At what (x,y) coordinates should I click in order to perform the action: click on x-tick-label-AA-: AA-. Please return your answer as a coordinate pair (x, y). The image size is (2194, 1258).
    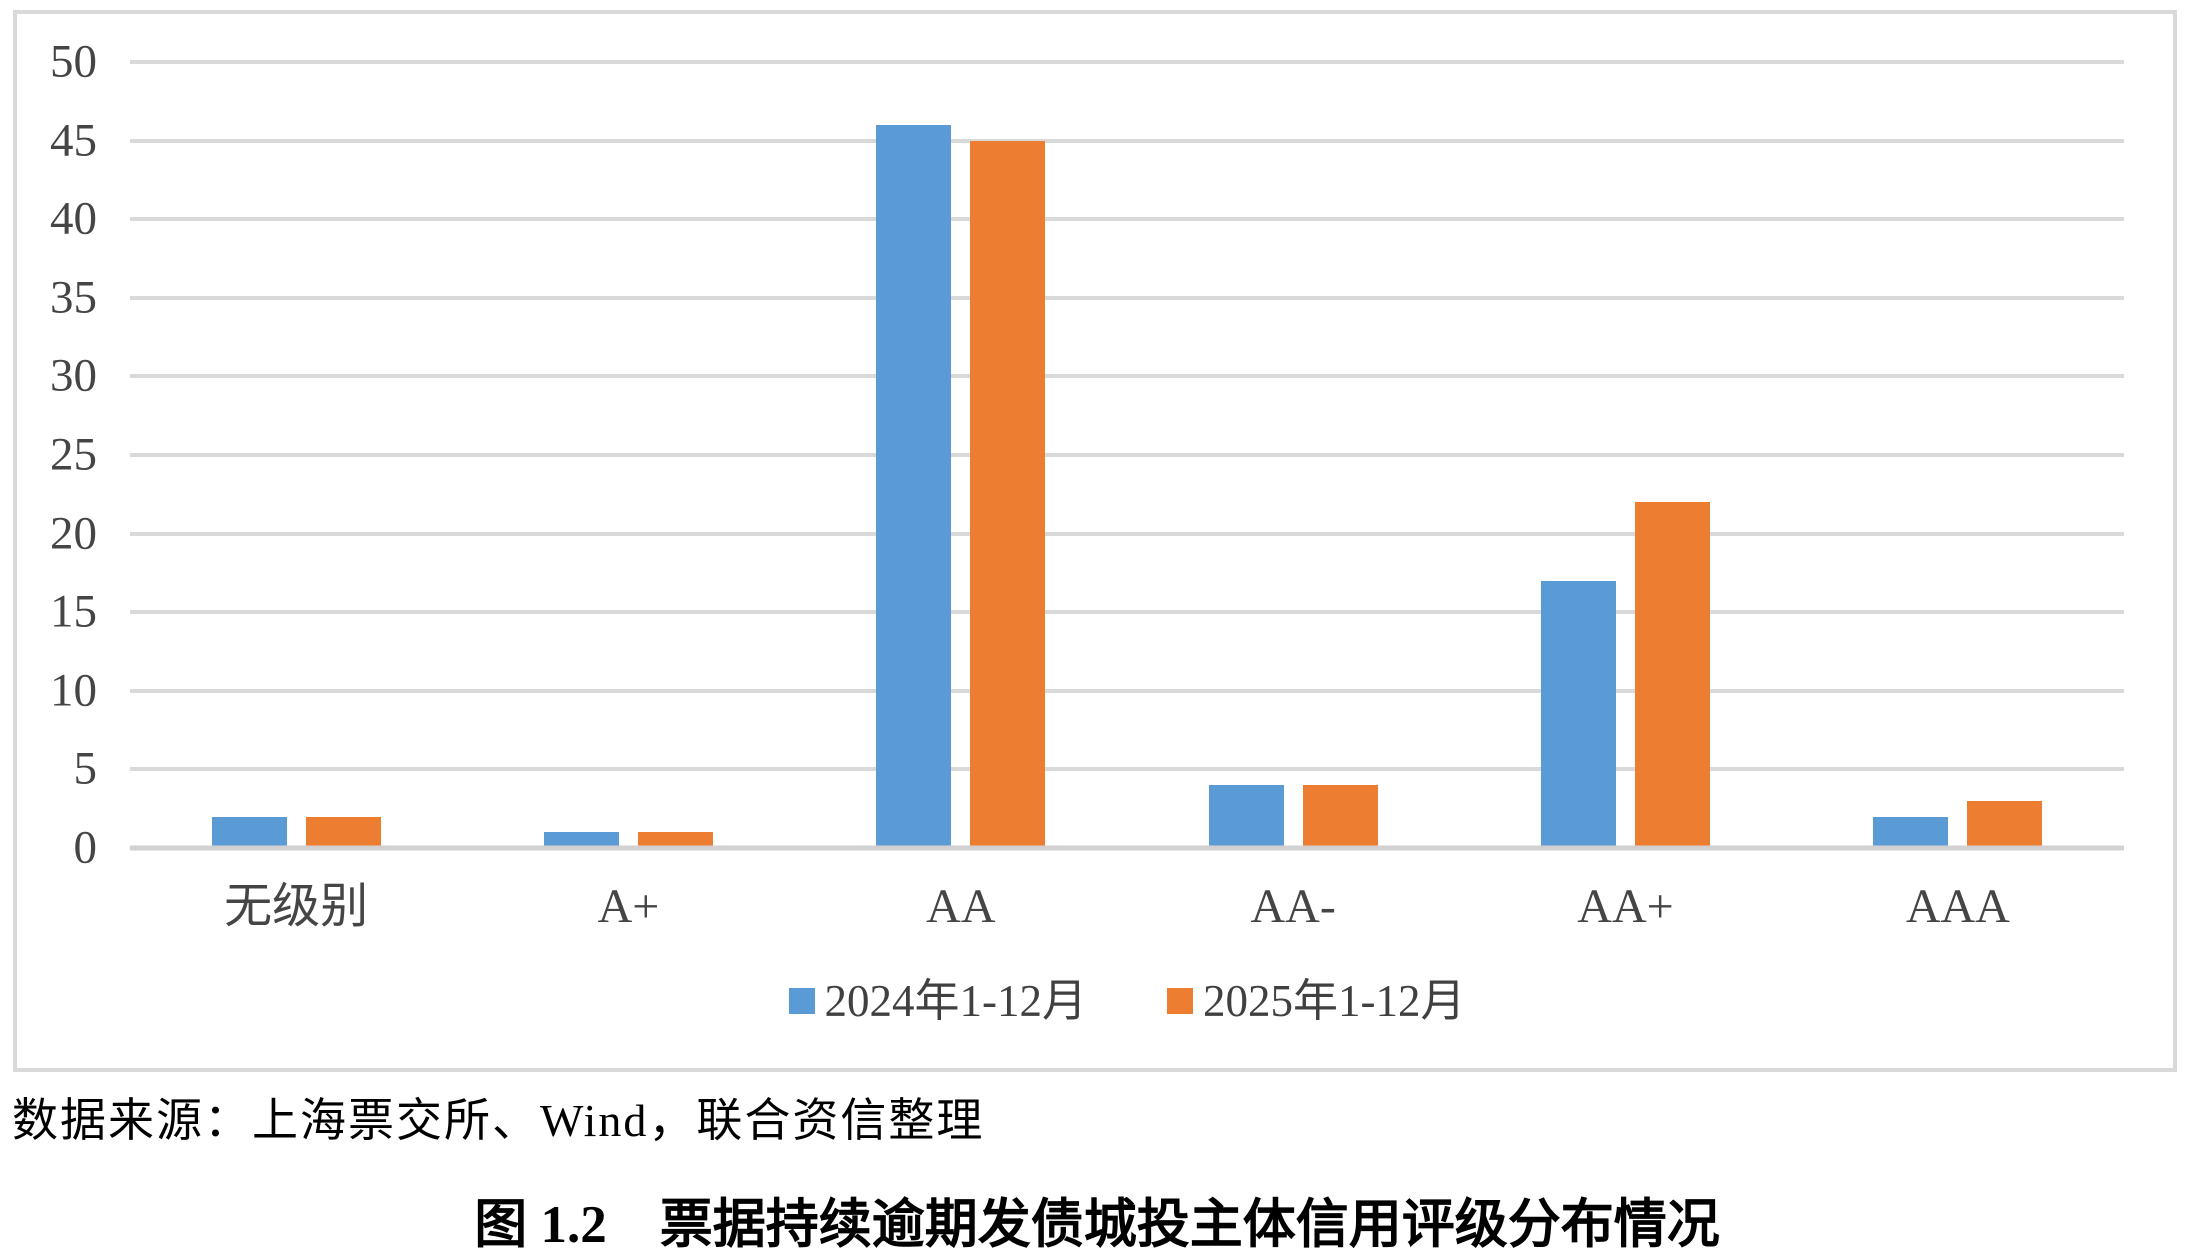
    Looking at the image, I should click on (1293, 906).